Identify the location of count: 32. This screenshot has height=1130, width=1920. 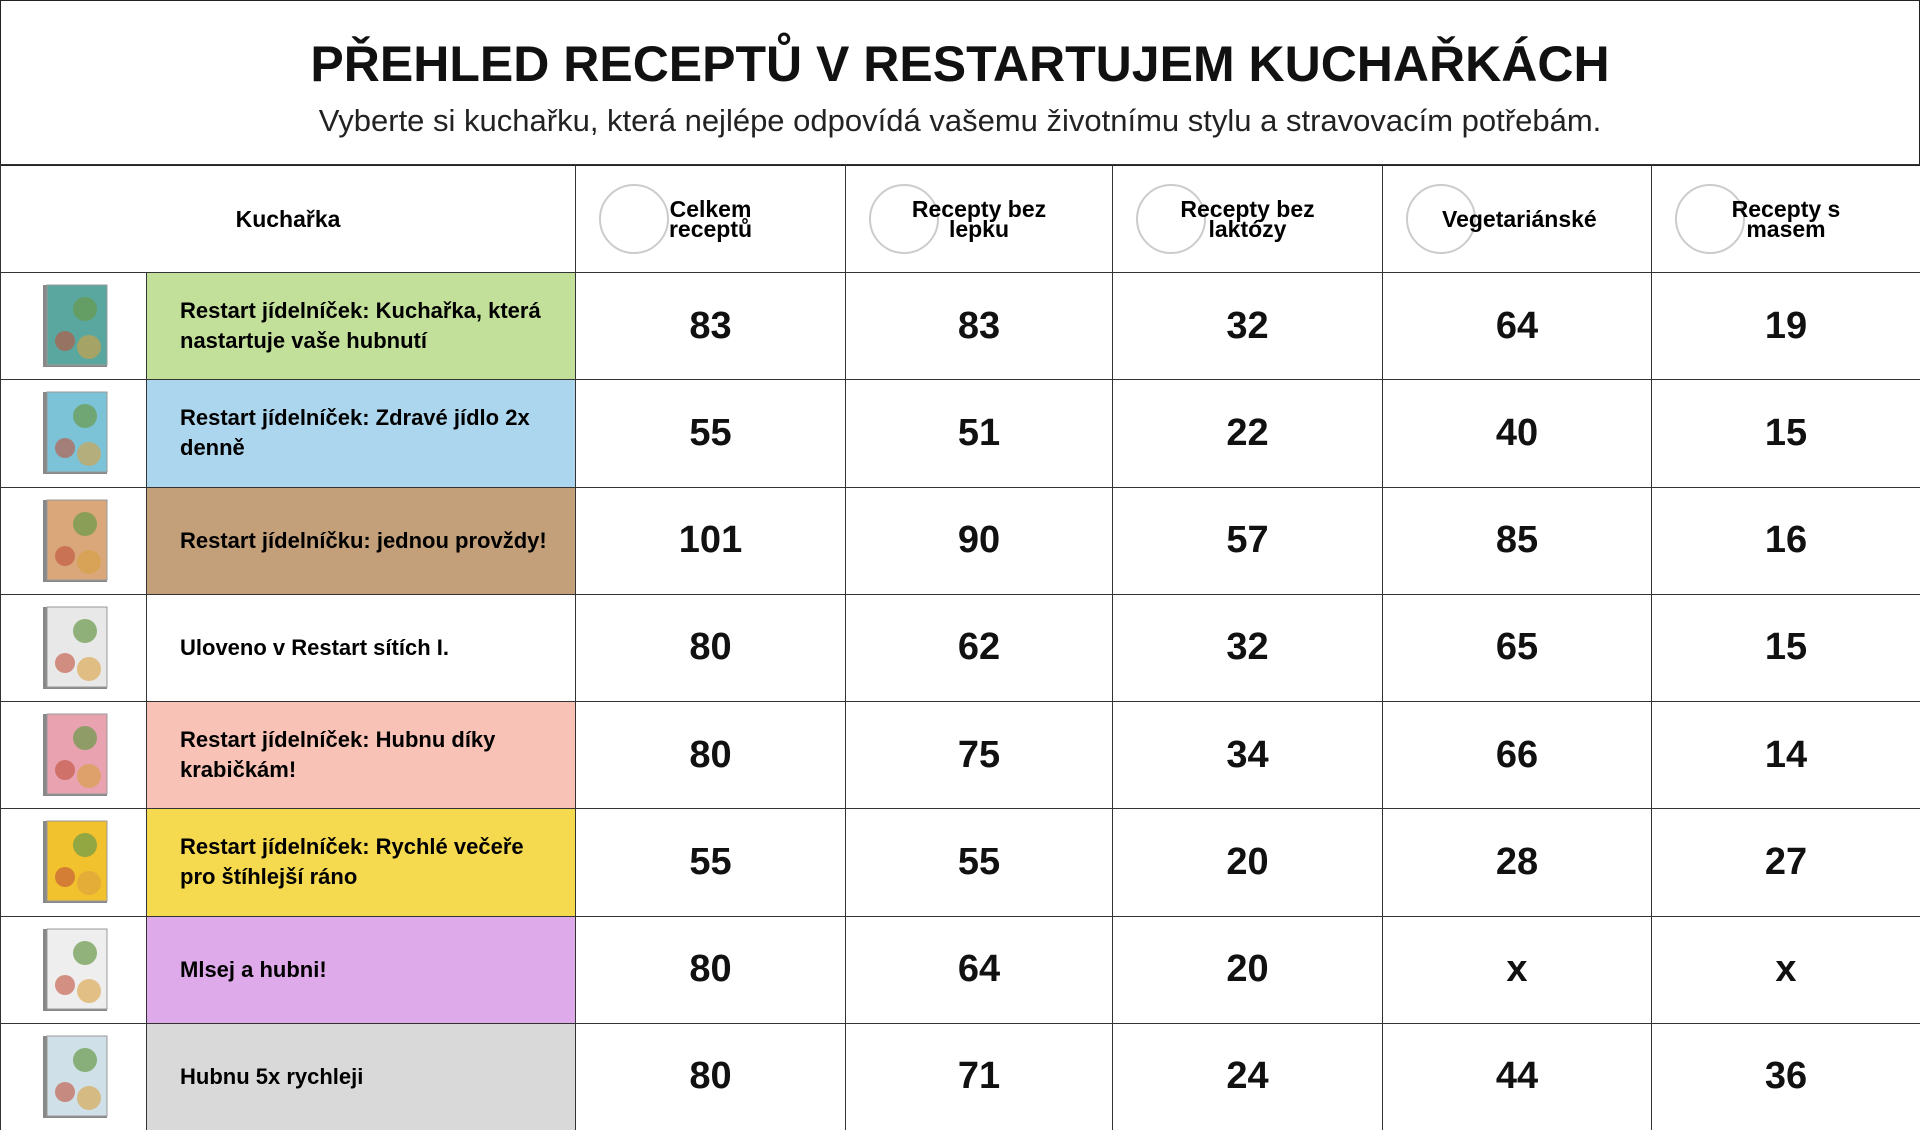
(1247, 647).